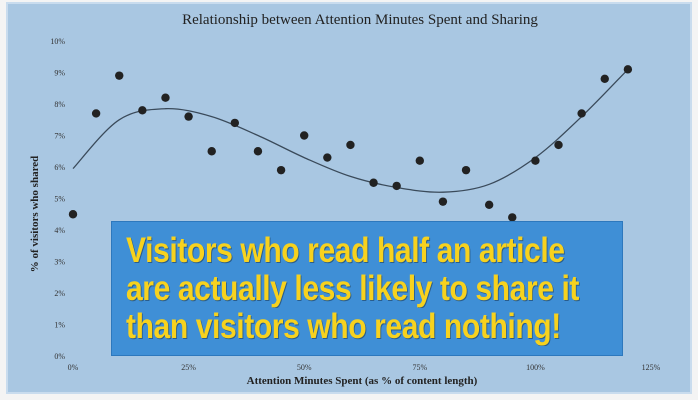  What do you see at coordinates (59, 262) in the screenshot?
I see `y-tick-label: 3%` at bounding box center [59, 262].